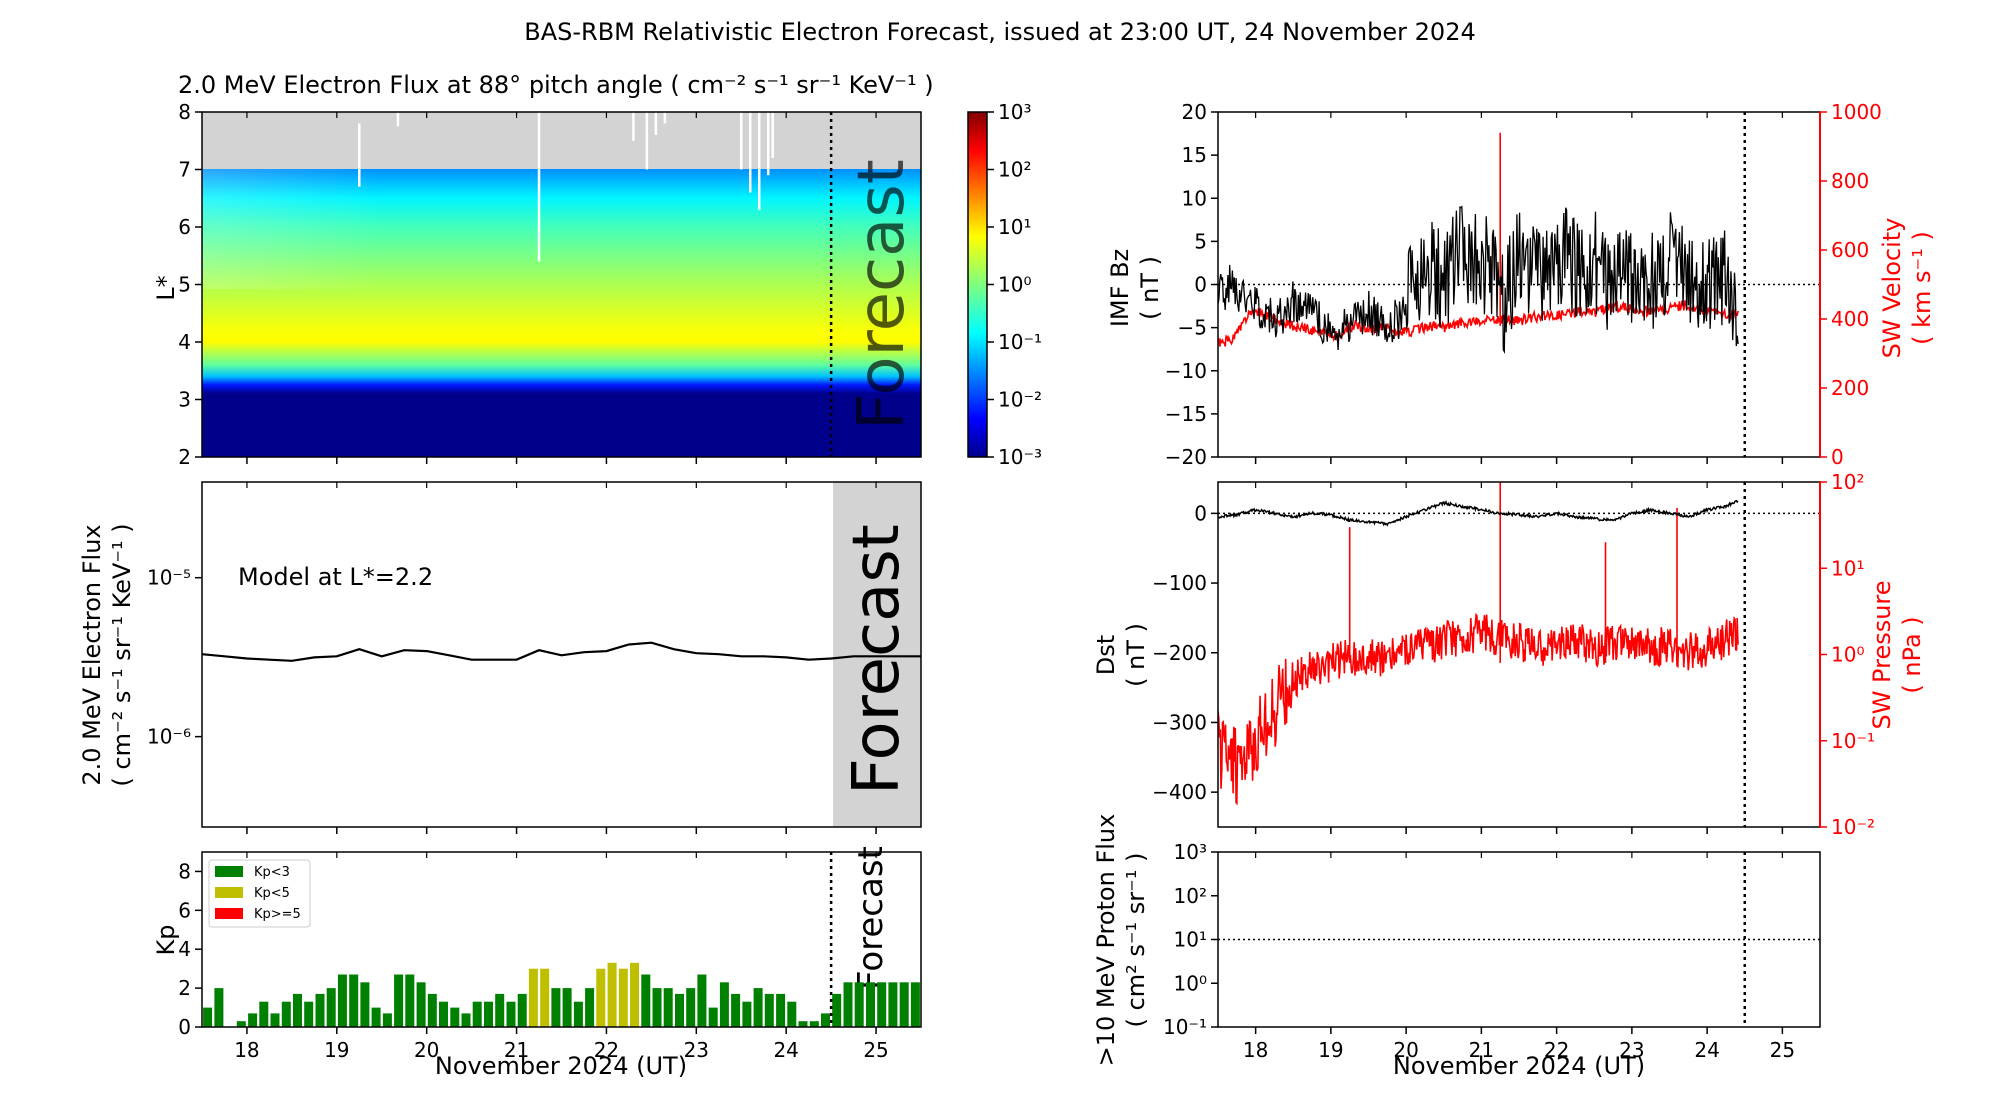 The image size is (2000, 1100). Describe the element at coordinates (272, 893) in the screenshot. I see `kp-legend-olive: Kp<5` at that location.